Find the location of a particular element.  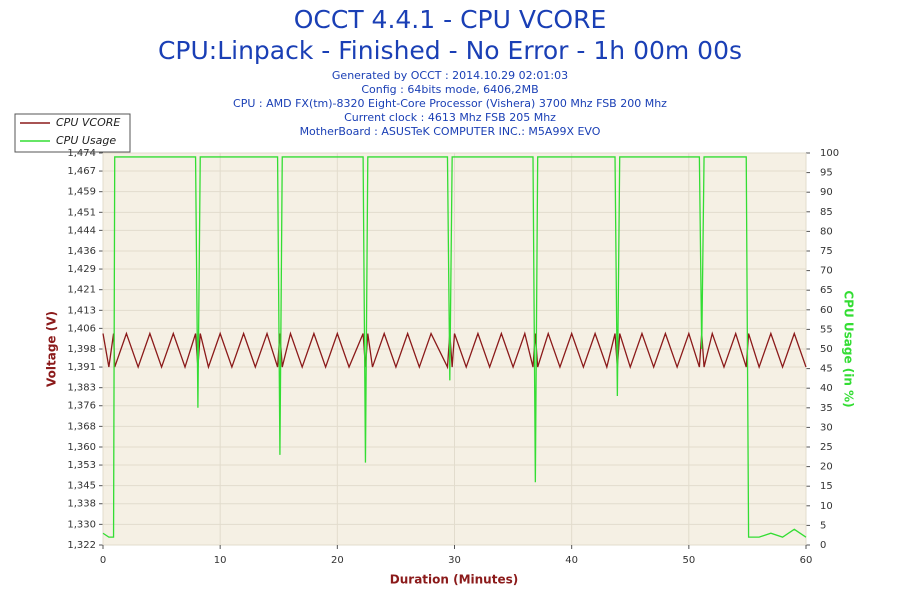

y2-axis-label: CPU Usage (in %) is located at coordinates (849, 348).